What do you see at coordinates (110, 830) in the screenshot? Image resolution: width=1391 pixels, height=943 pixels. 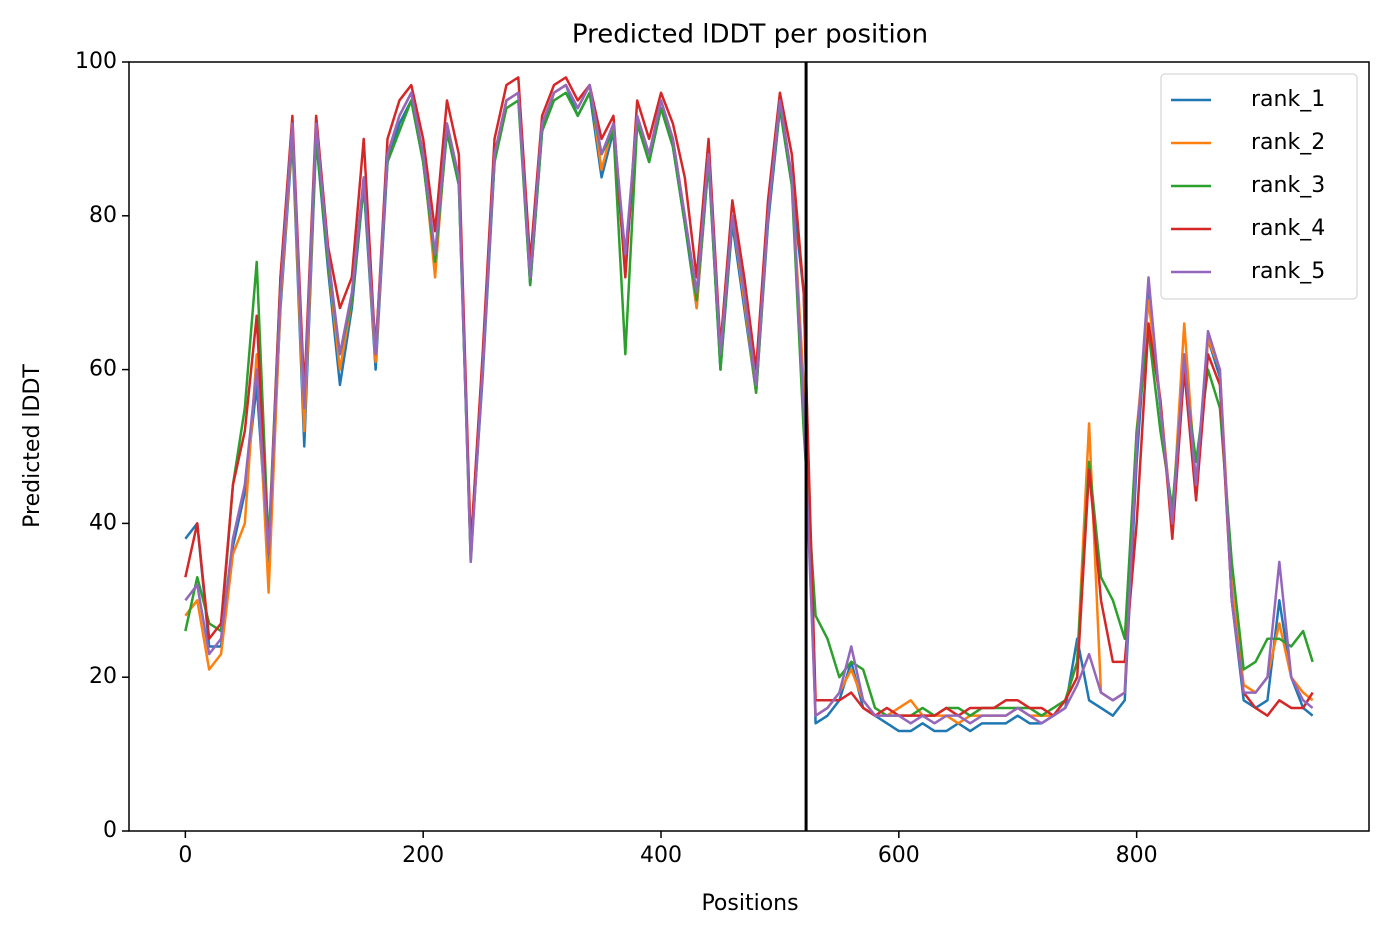 I see `y-tick-label: 0` at bounding box center [110, 830].